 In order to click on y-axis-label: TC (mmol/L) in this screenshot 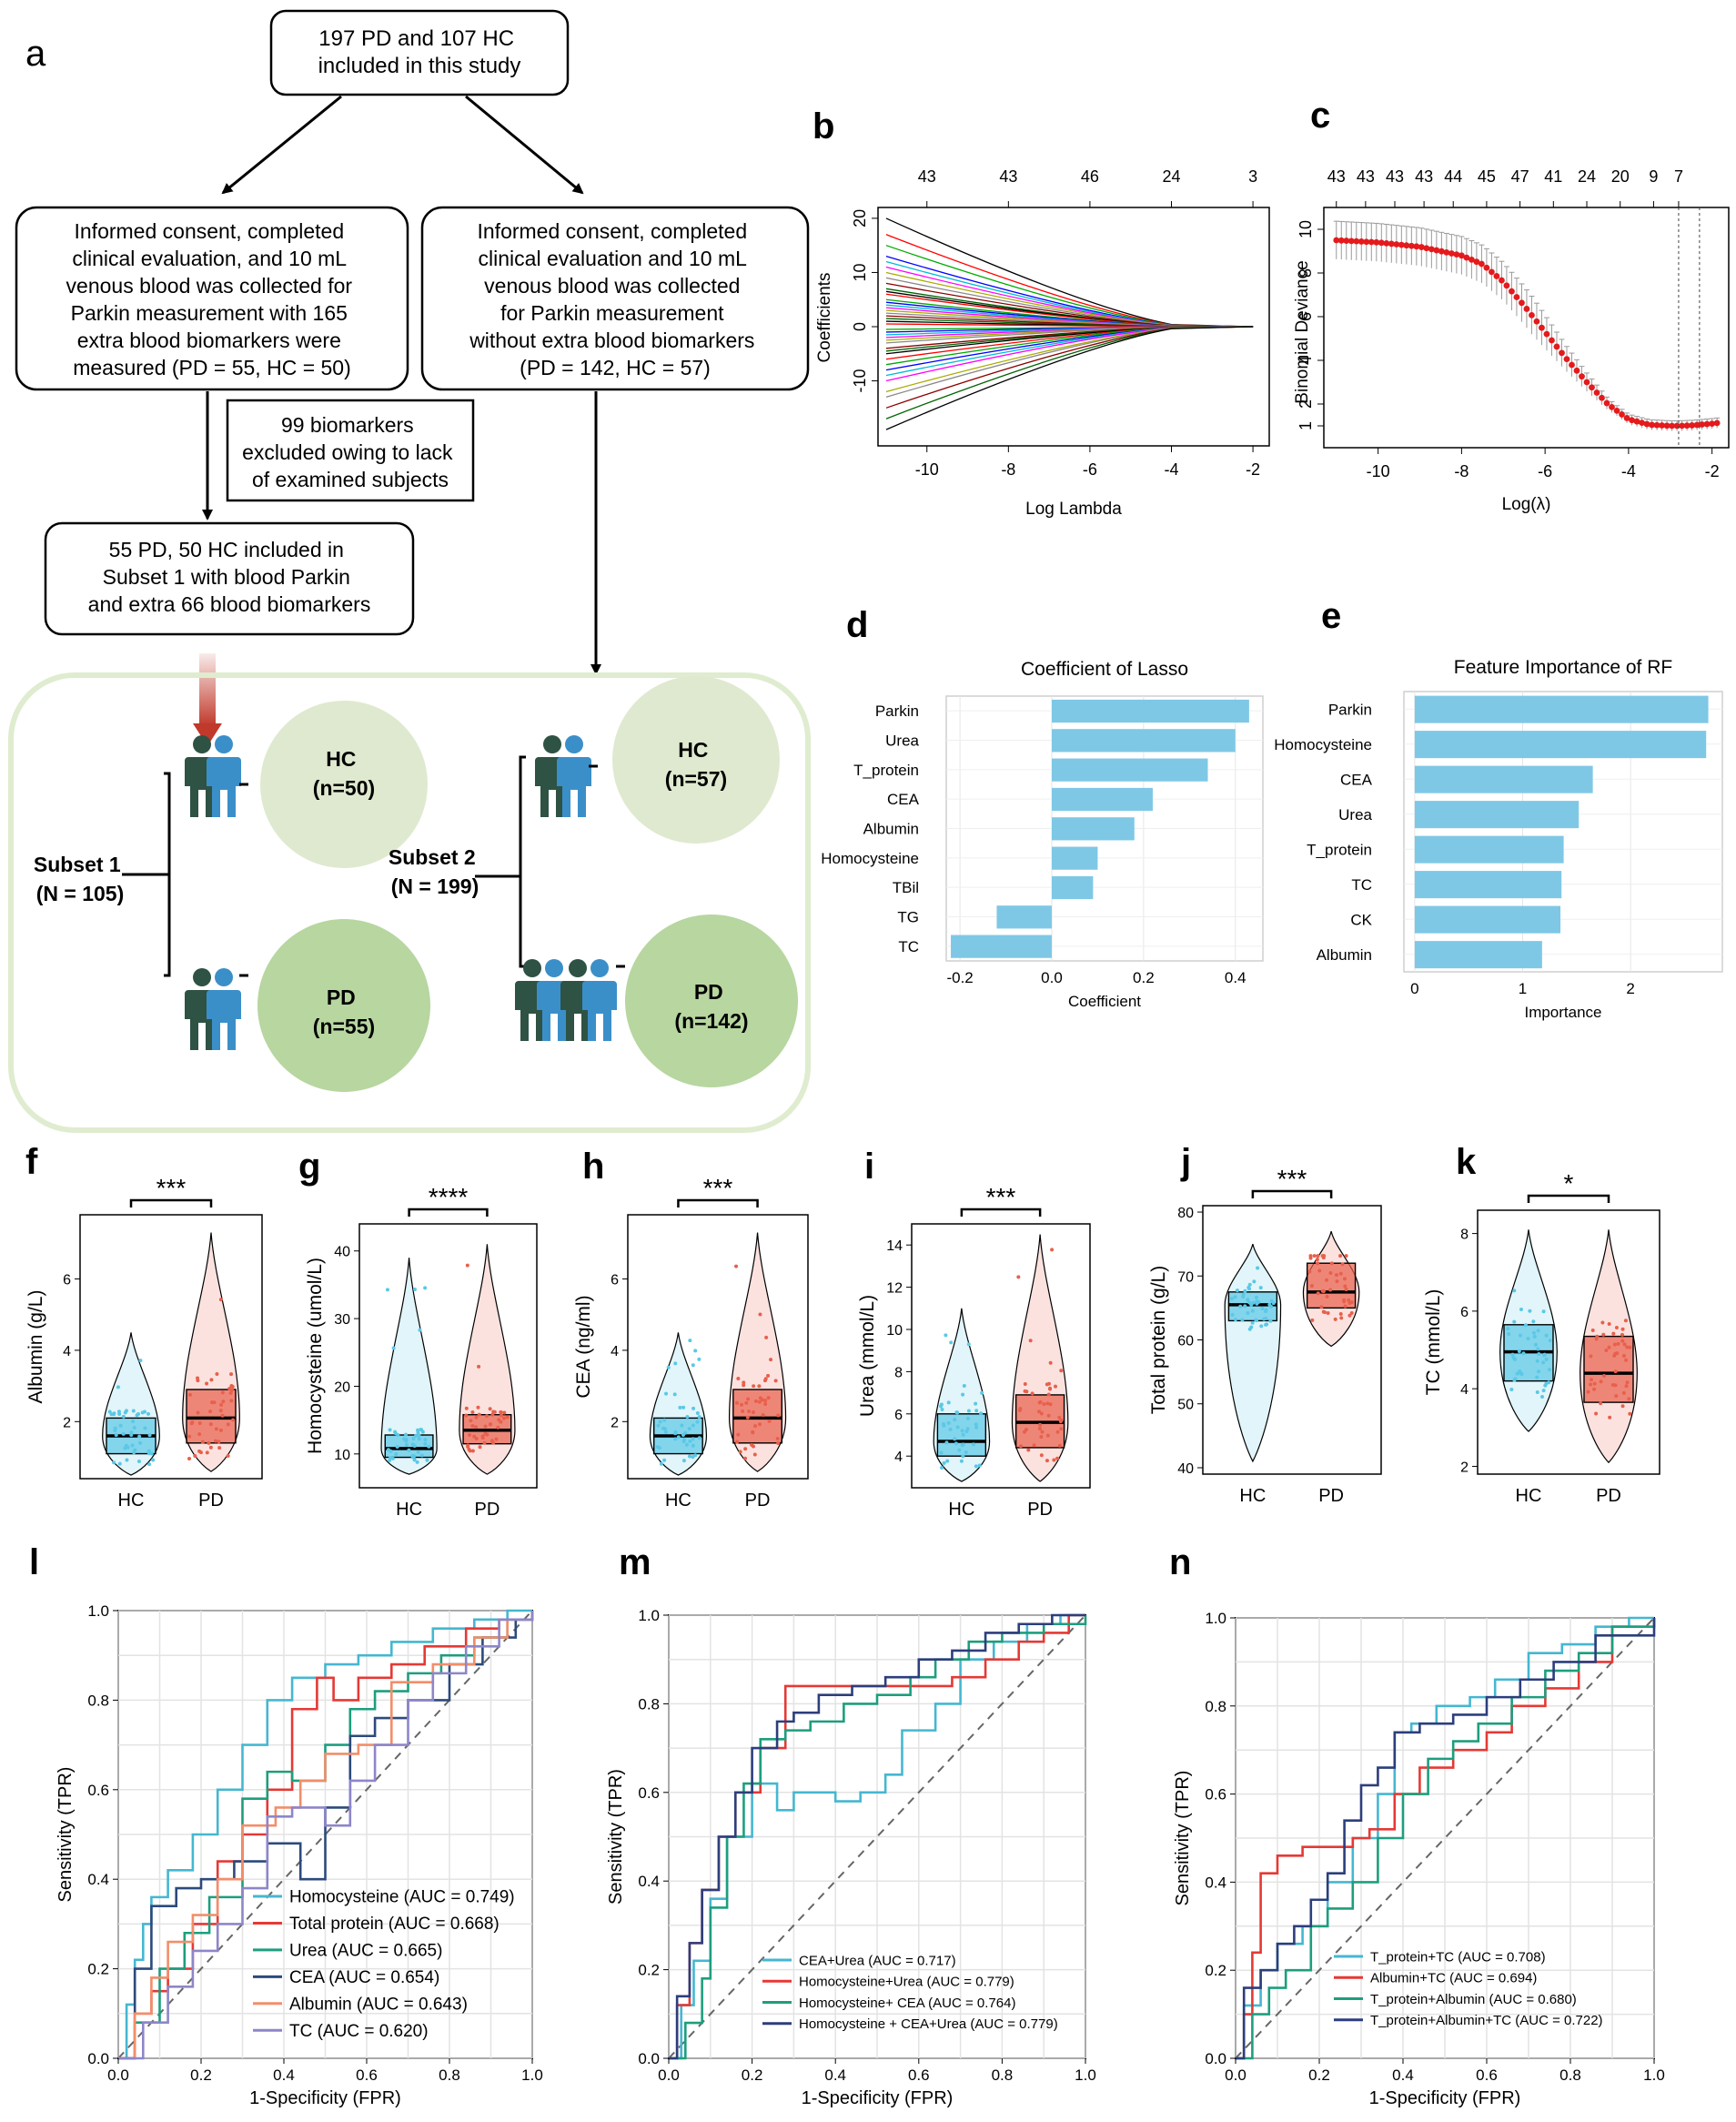, I will do `click(1433, 1343)`.